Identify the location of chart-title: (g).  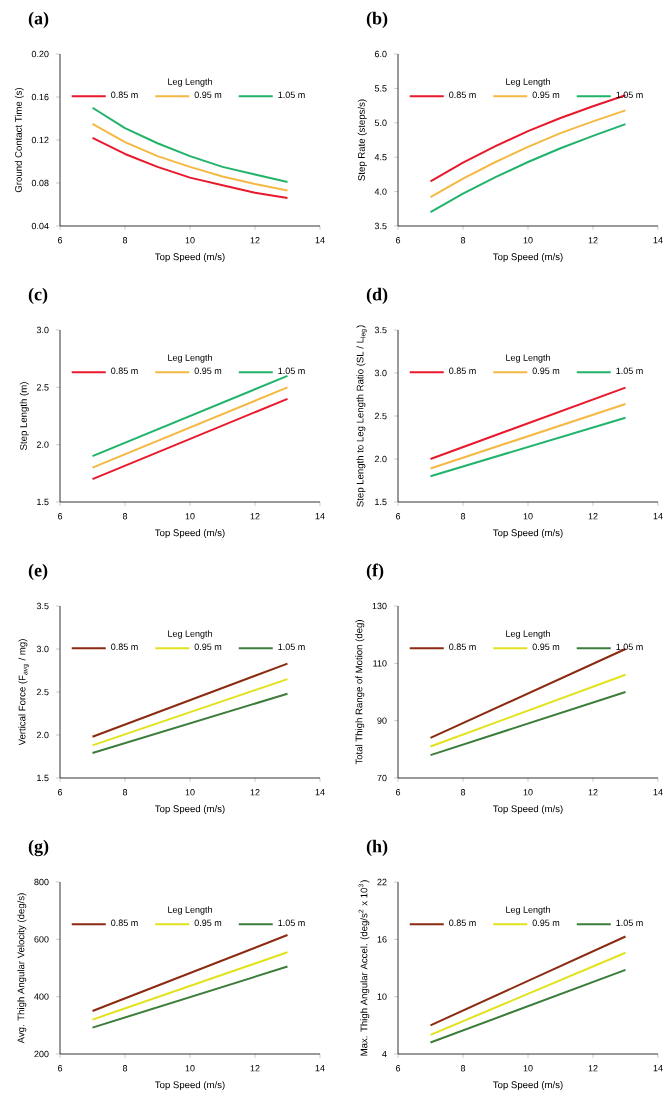
(38, 848).